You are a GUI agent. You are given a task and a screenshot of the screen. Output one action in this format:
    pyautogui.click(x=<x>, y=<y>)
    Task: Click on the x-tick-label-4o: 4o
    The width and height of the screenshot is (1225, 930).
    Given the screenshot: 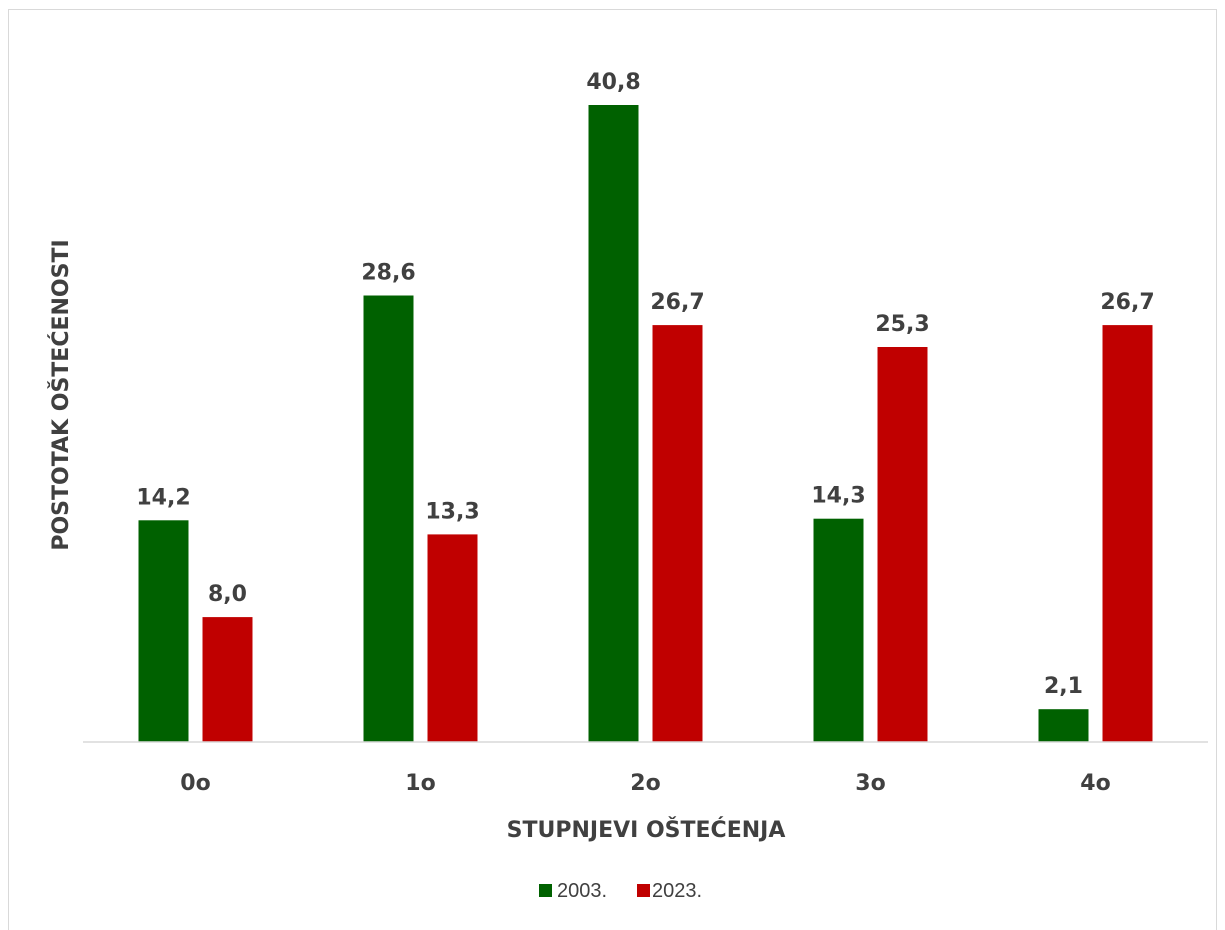 What is the action you would take?
    pyautogui.click(x=1095, y=783)
    